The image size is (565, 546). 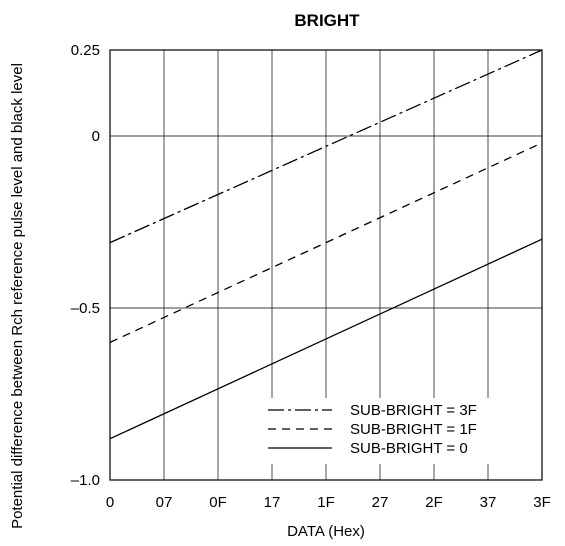 What do you see at coordinates (413, 410) in the screenshot?
I see `legend-label: SUB-BRIGHT = 3F` at bounding box center [413, 410].